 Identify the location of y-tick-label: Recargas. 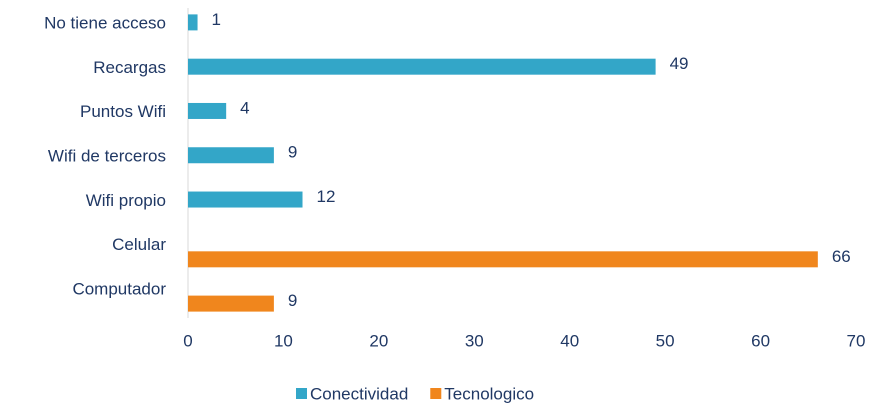
(129, 67).